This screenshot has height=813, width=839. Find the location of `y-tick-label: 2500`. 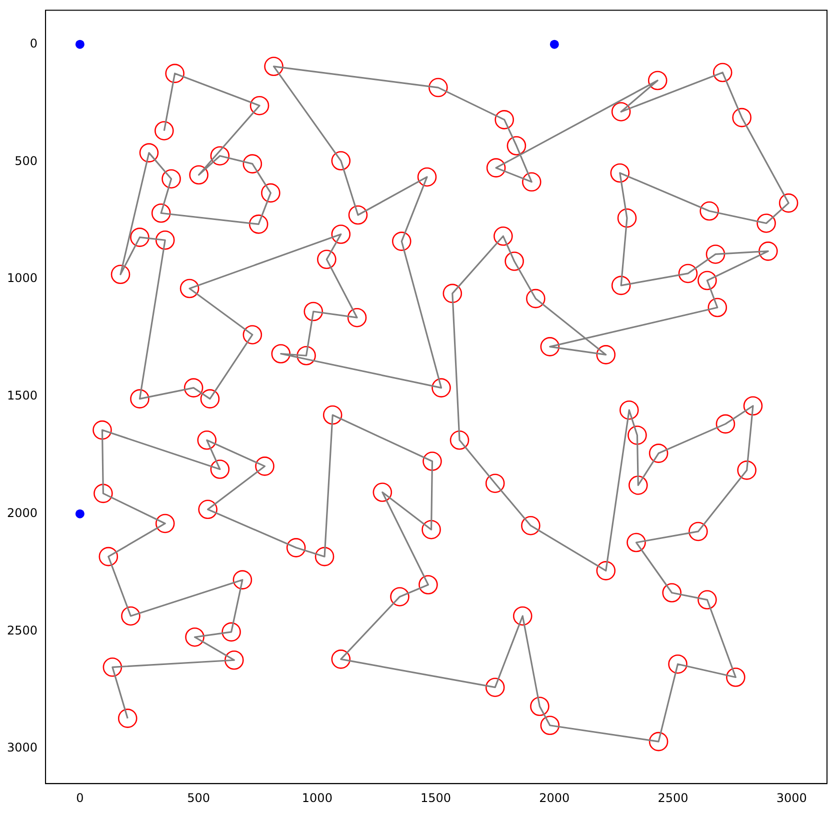

y-tick-label: 2500 is located at coordinates (22, 630).